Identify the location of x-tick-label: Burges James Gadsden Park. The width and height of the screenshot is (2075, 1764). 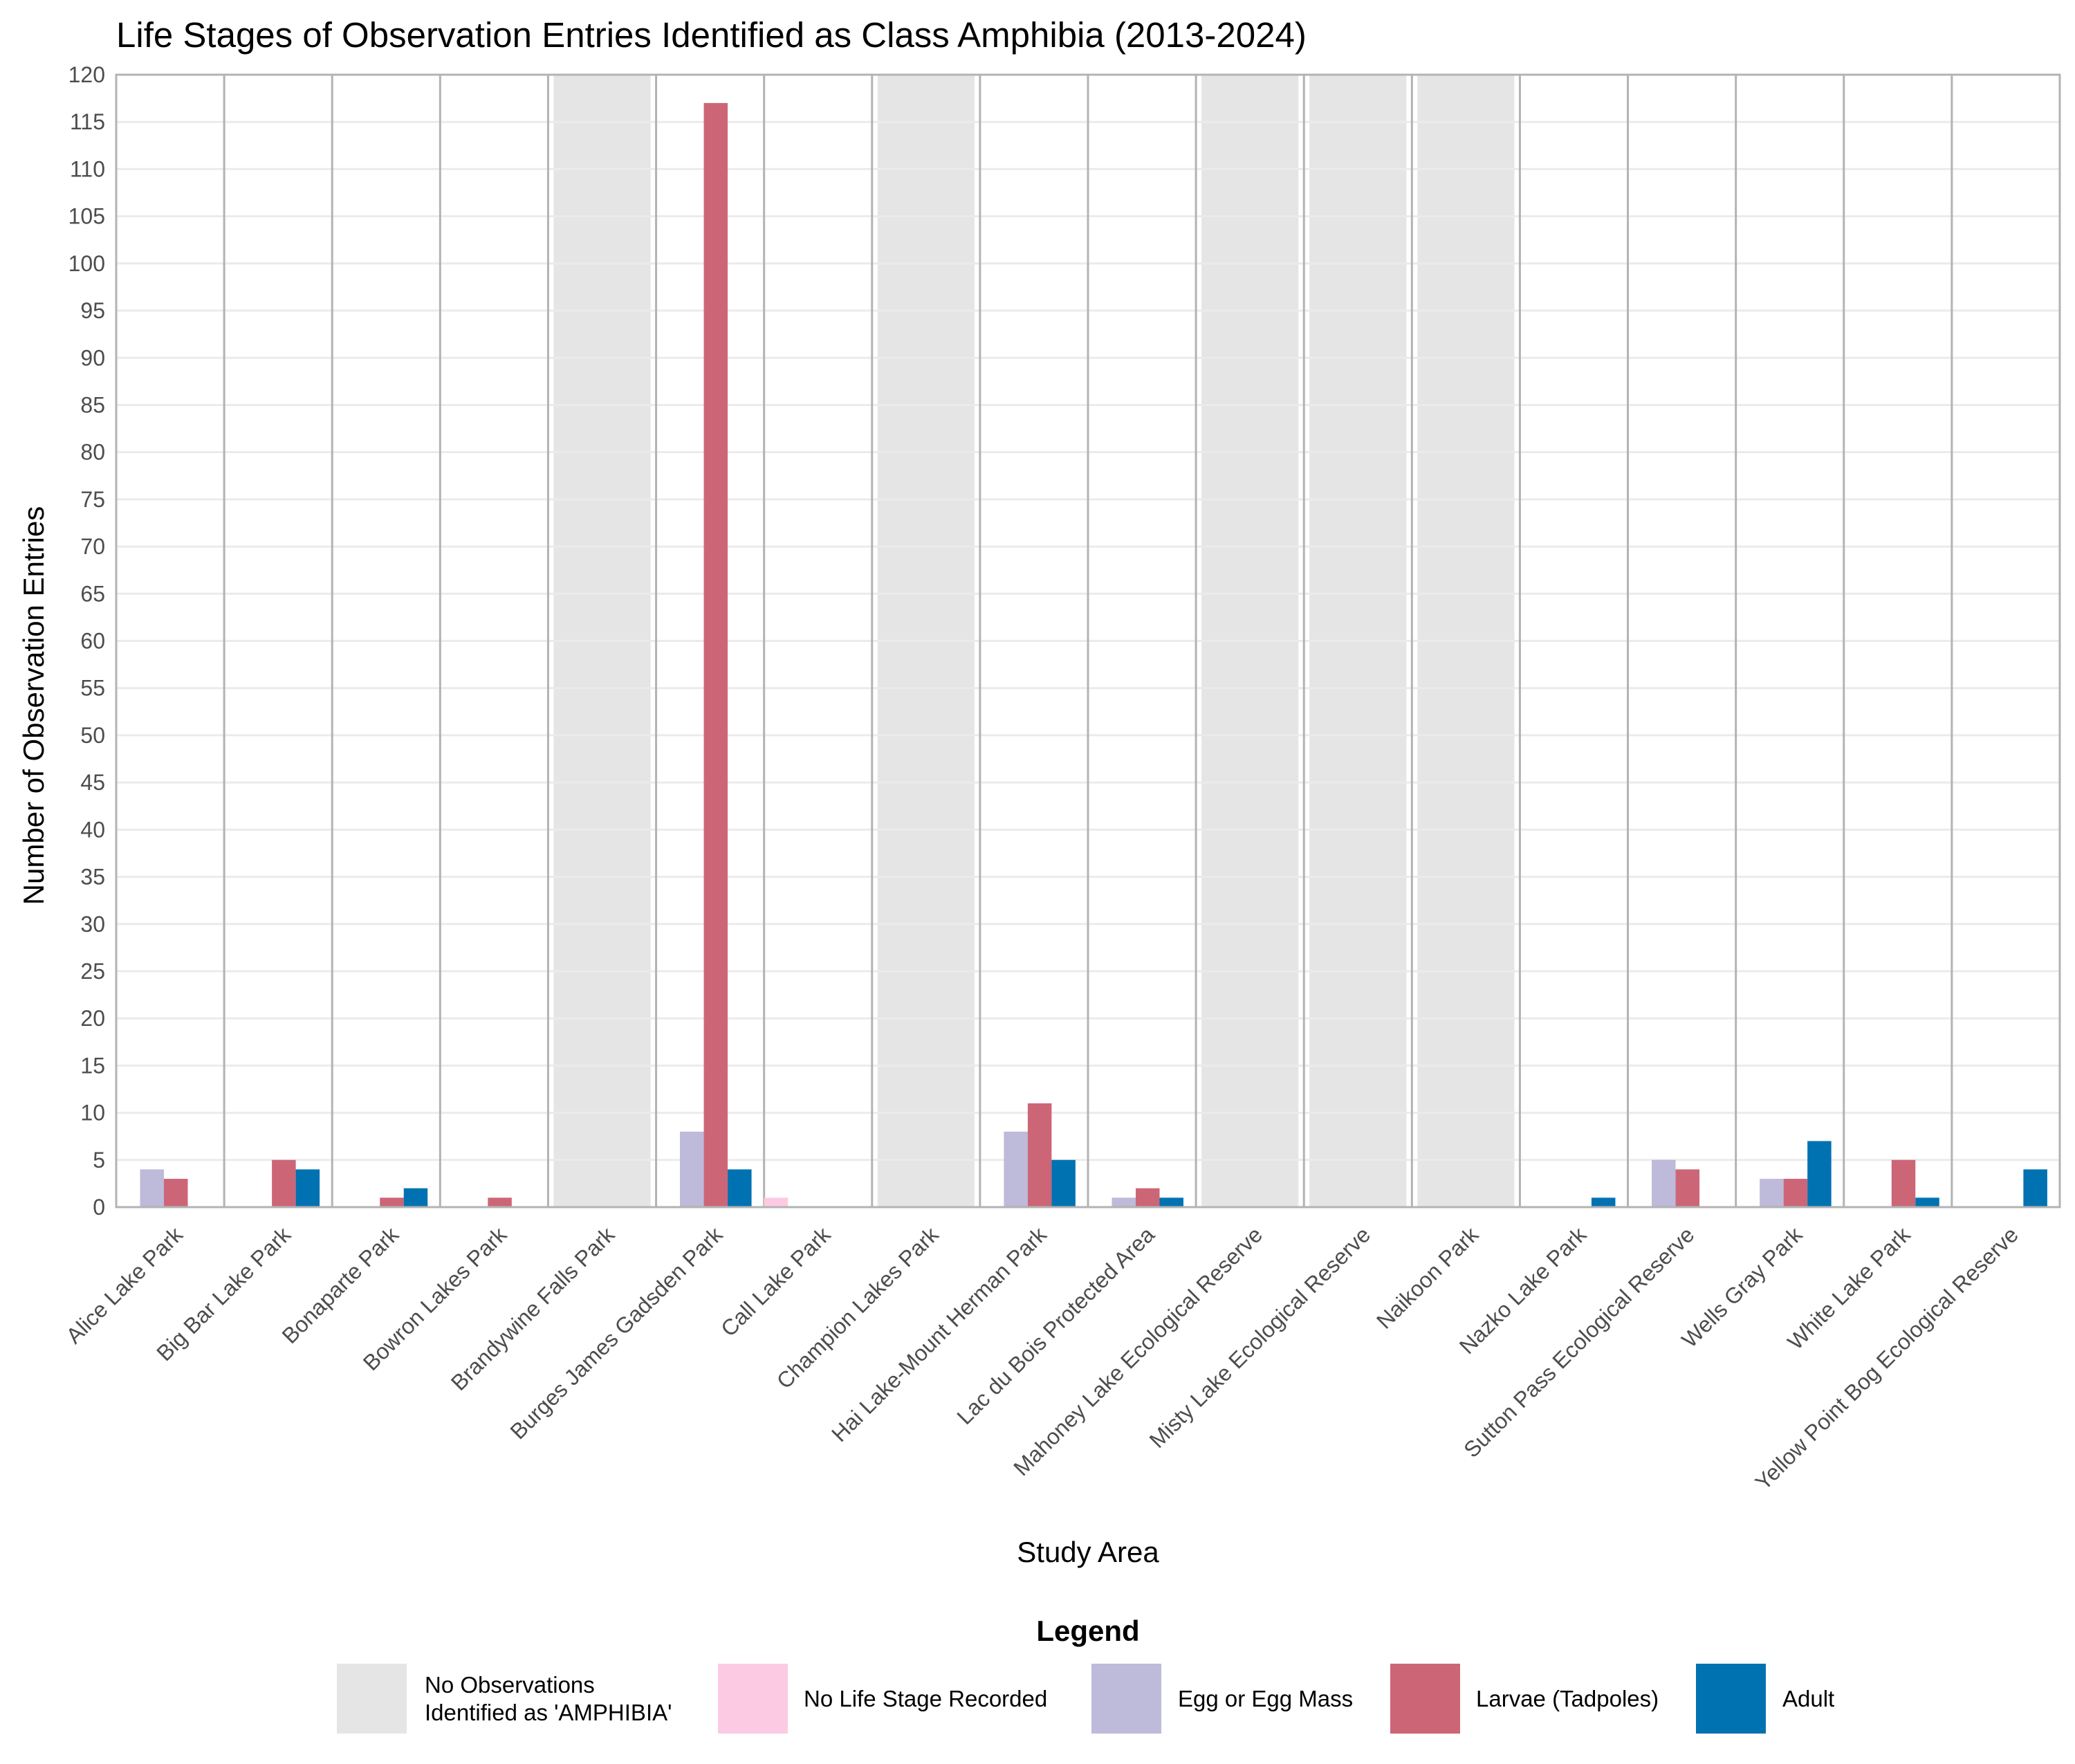
(617, 1333).